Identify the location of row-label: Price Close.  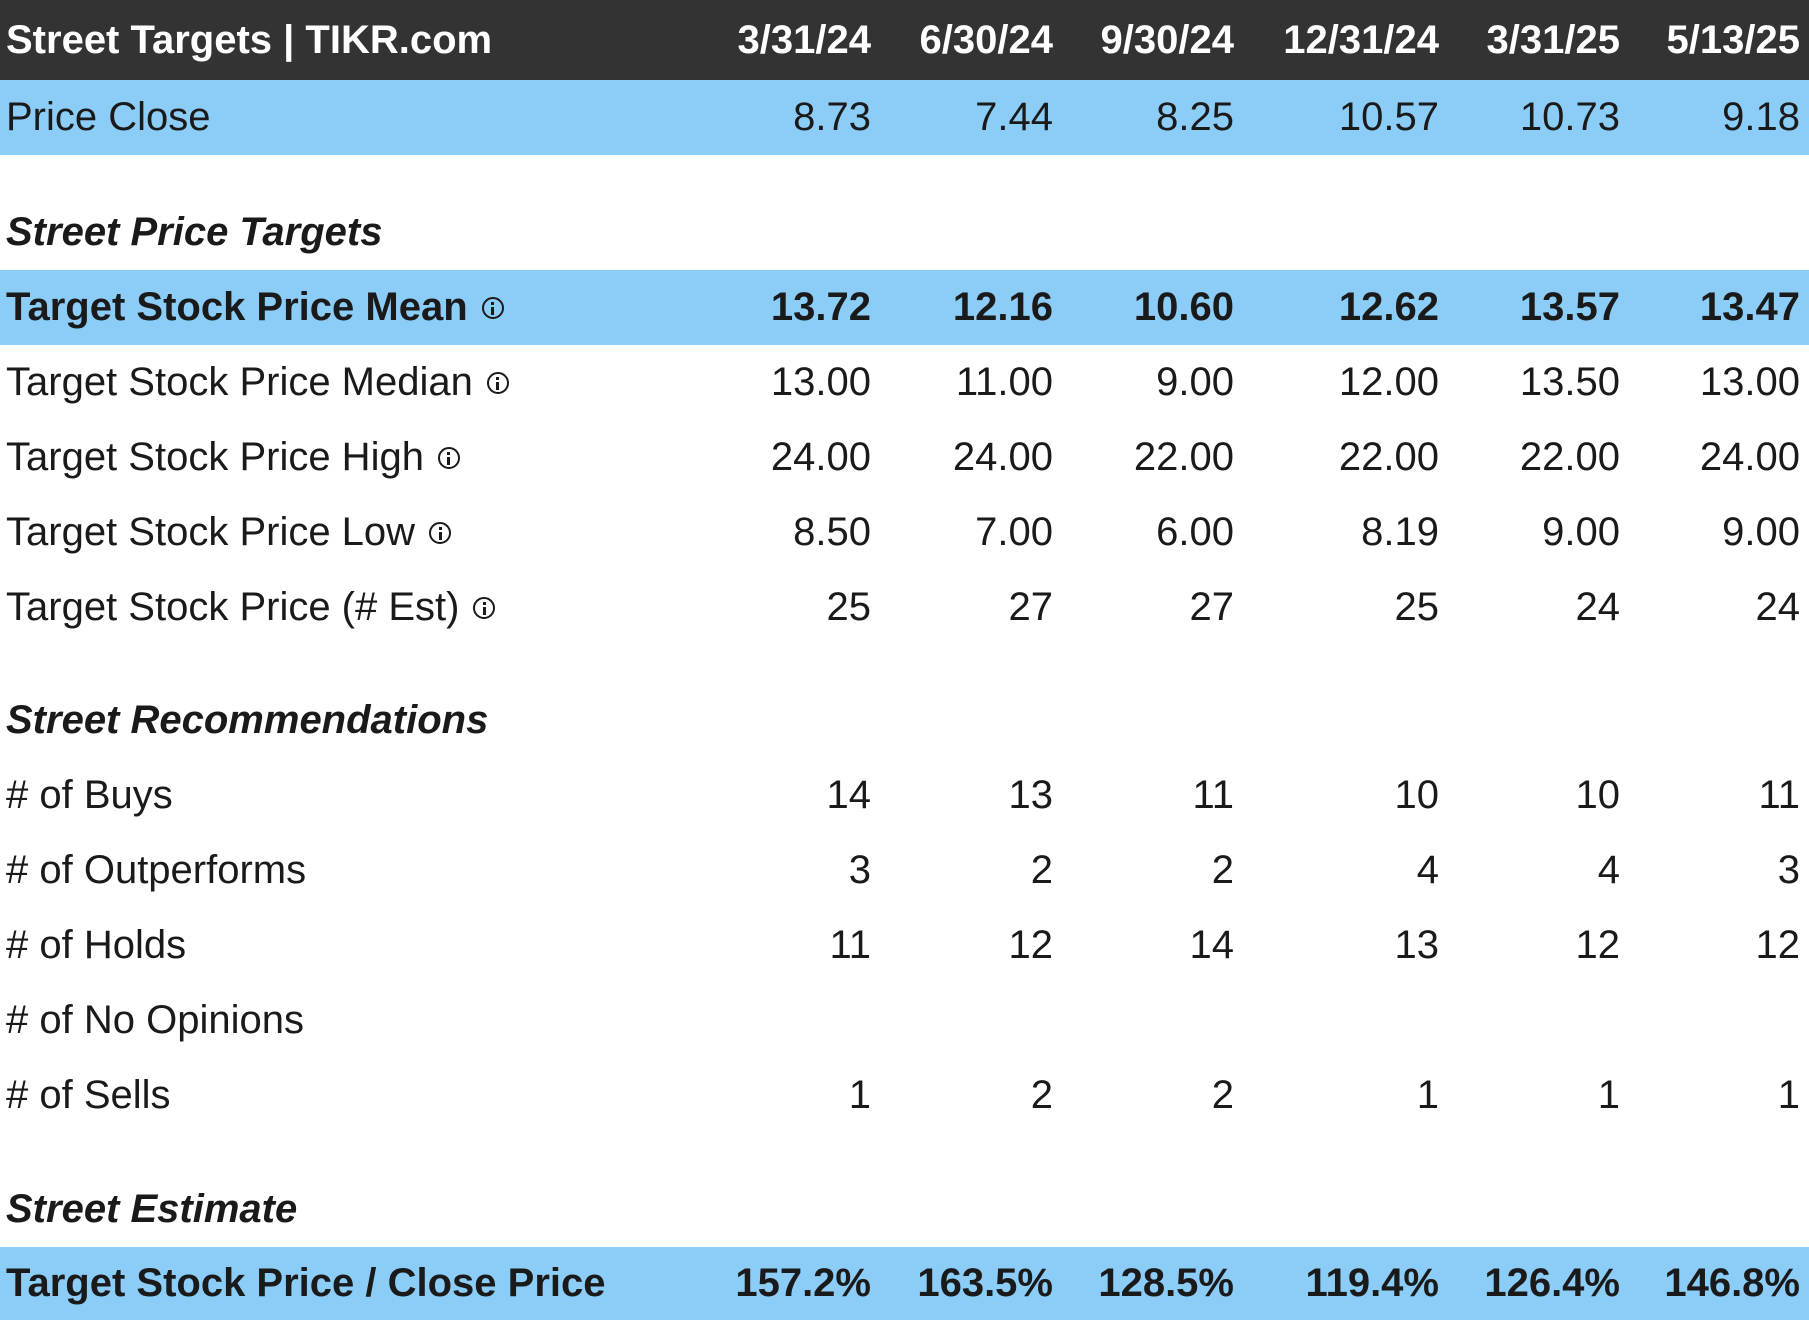
(108, 117).